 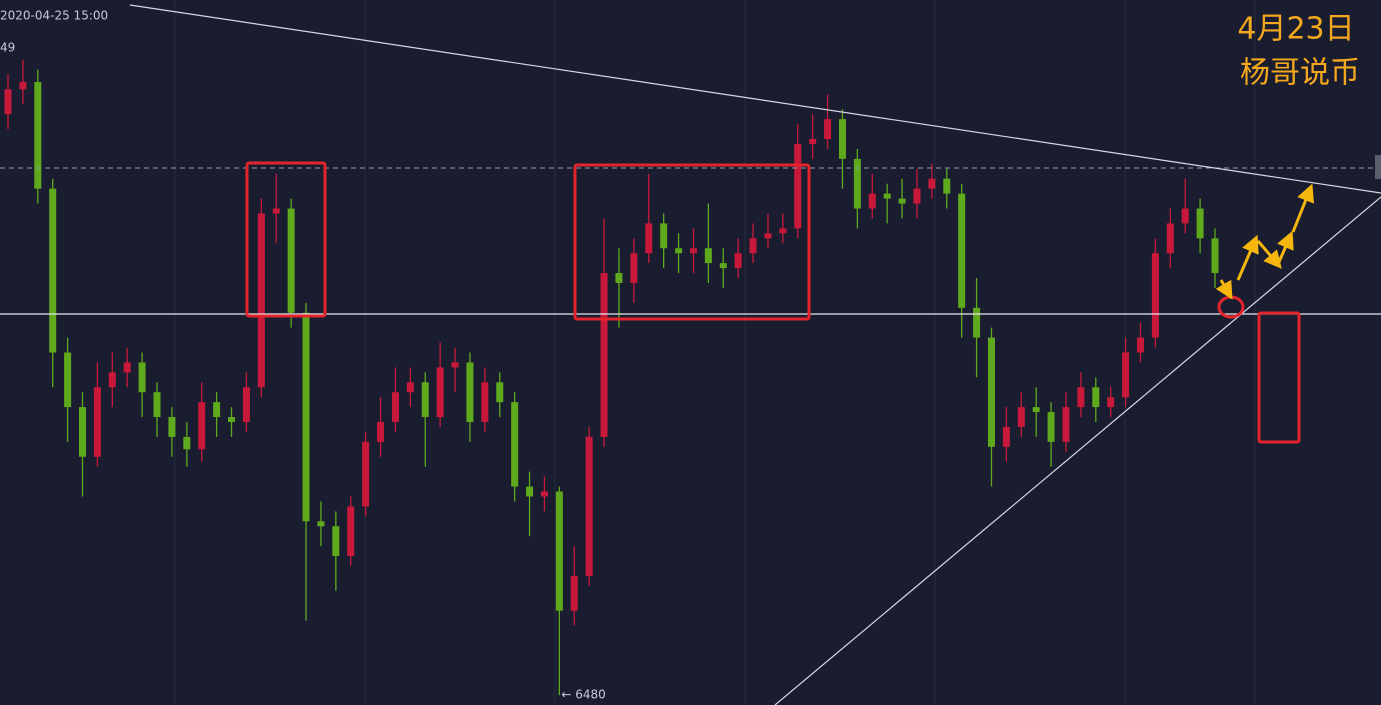 What do you see at coordinates (1295, 29) in the screenshot?
I see `annotation-date: 4月23日` at bounding box center [1295, 29].